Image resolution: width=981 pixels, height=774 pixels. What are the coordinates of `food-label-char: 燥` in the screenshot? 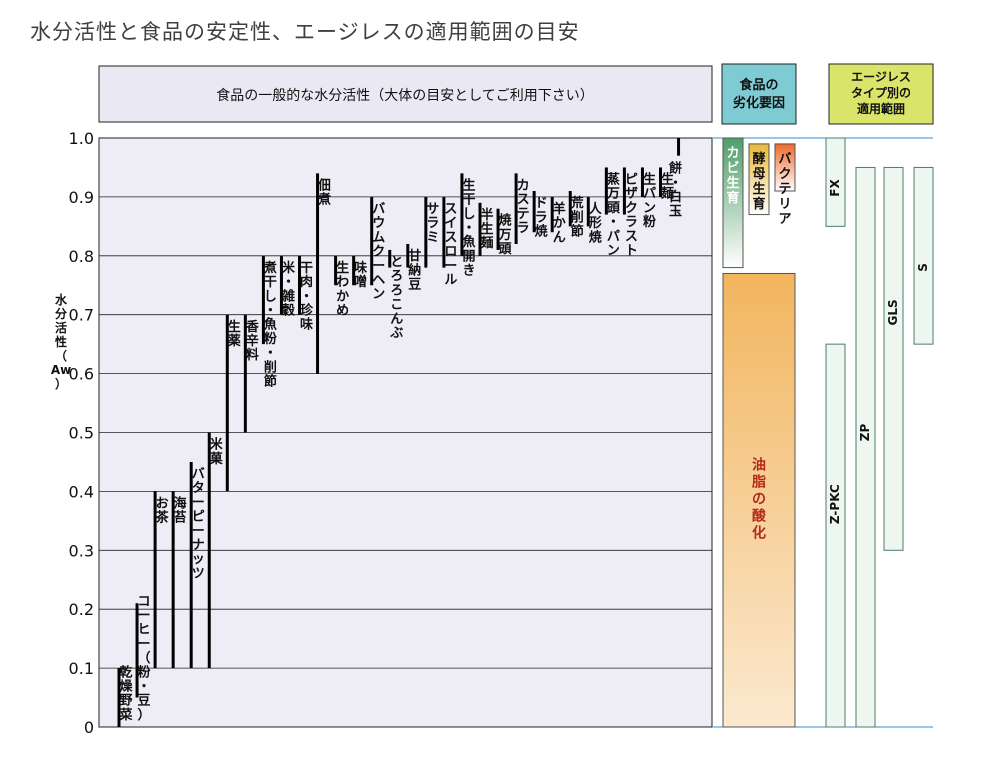 It's located at (126, 686).